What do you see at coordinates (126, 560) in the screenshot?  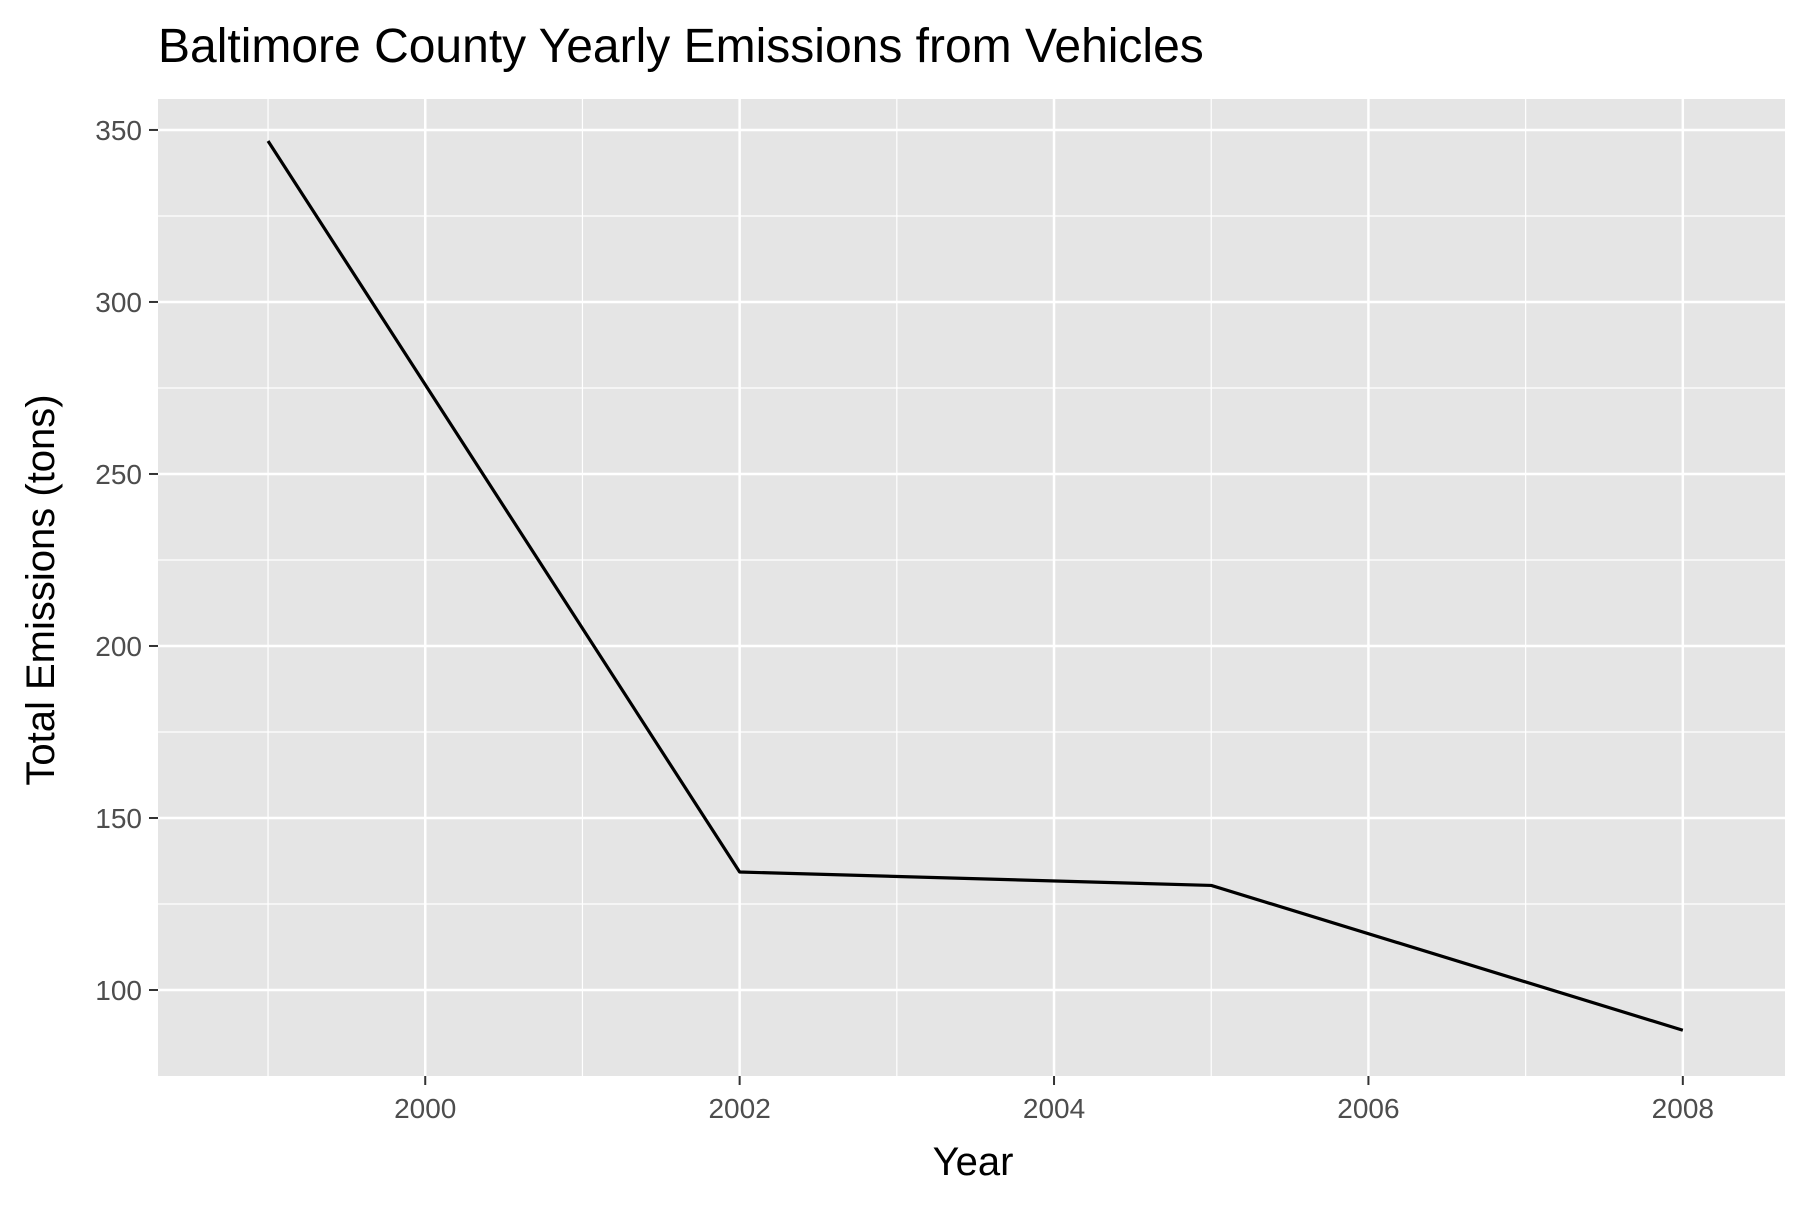 I see `y-axis-ticks: 100 150 200 250 300 350` at bounding box center [126, 560].